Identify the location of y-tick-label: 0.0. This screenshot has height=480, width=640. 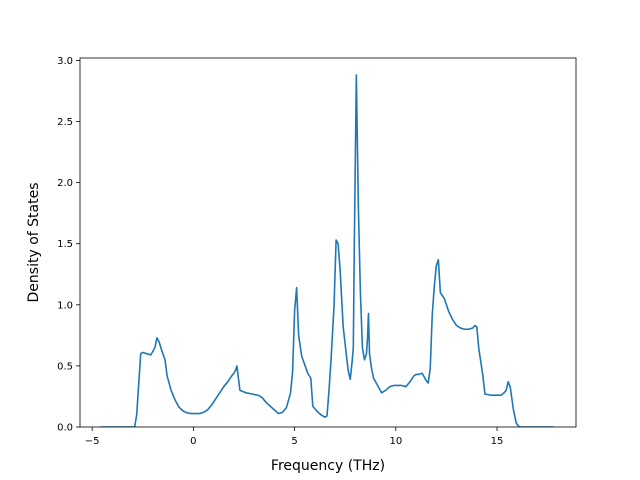
(65, 428).